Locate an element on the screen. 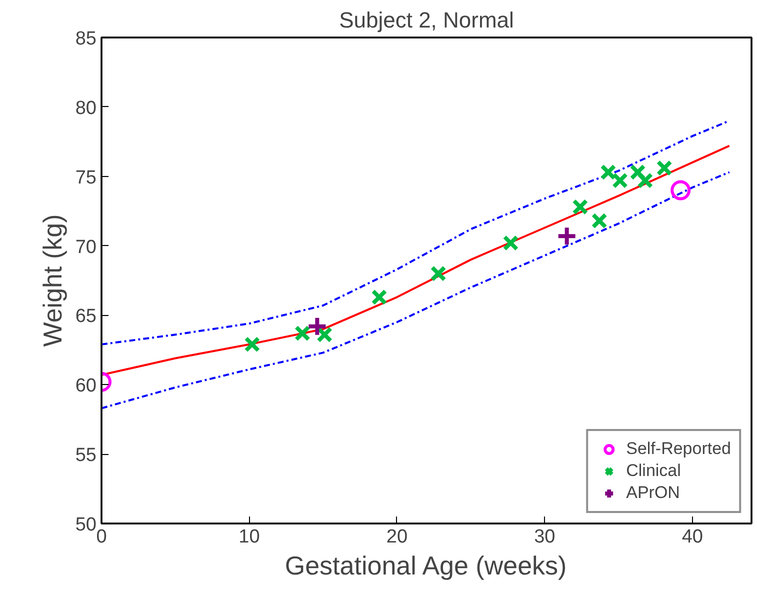  legend-label: Clinical is located at coordinates (653, 471).